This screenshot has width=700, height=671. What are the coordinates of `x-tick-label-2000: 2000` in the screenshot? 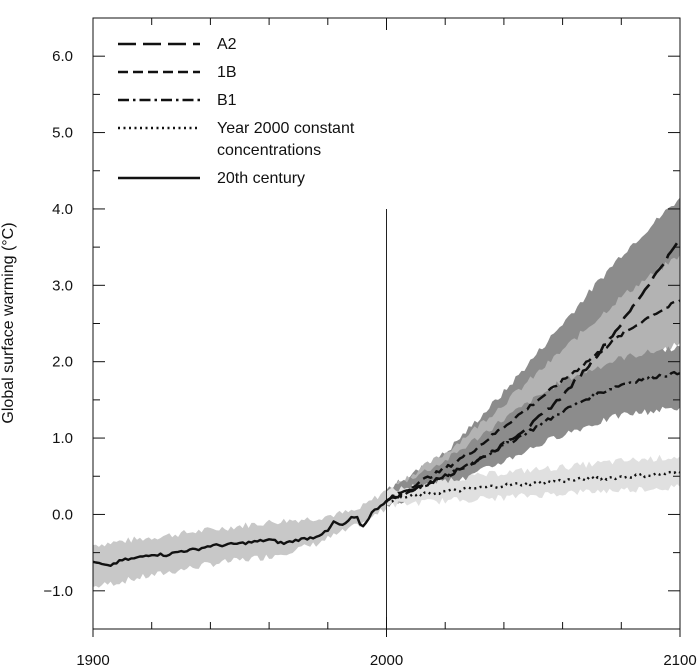 It's located at (386, 660).